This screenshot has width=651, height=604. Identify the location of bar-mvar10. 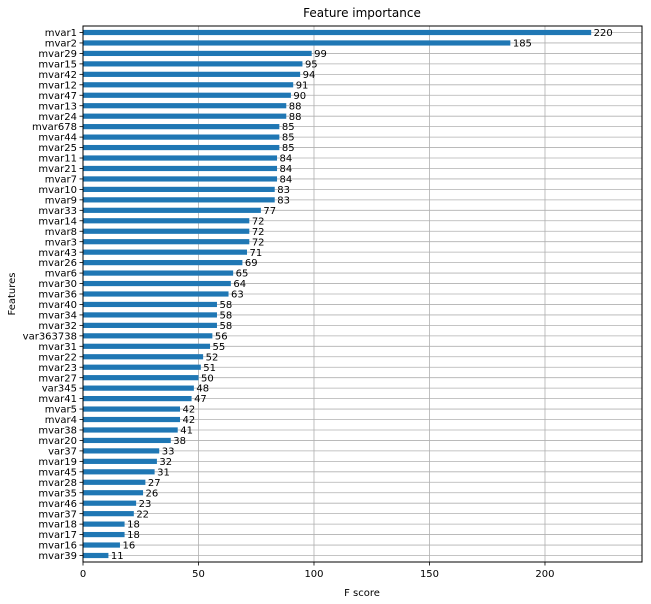
(179, 189).